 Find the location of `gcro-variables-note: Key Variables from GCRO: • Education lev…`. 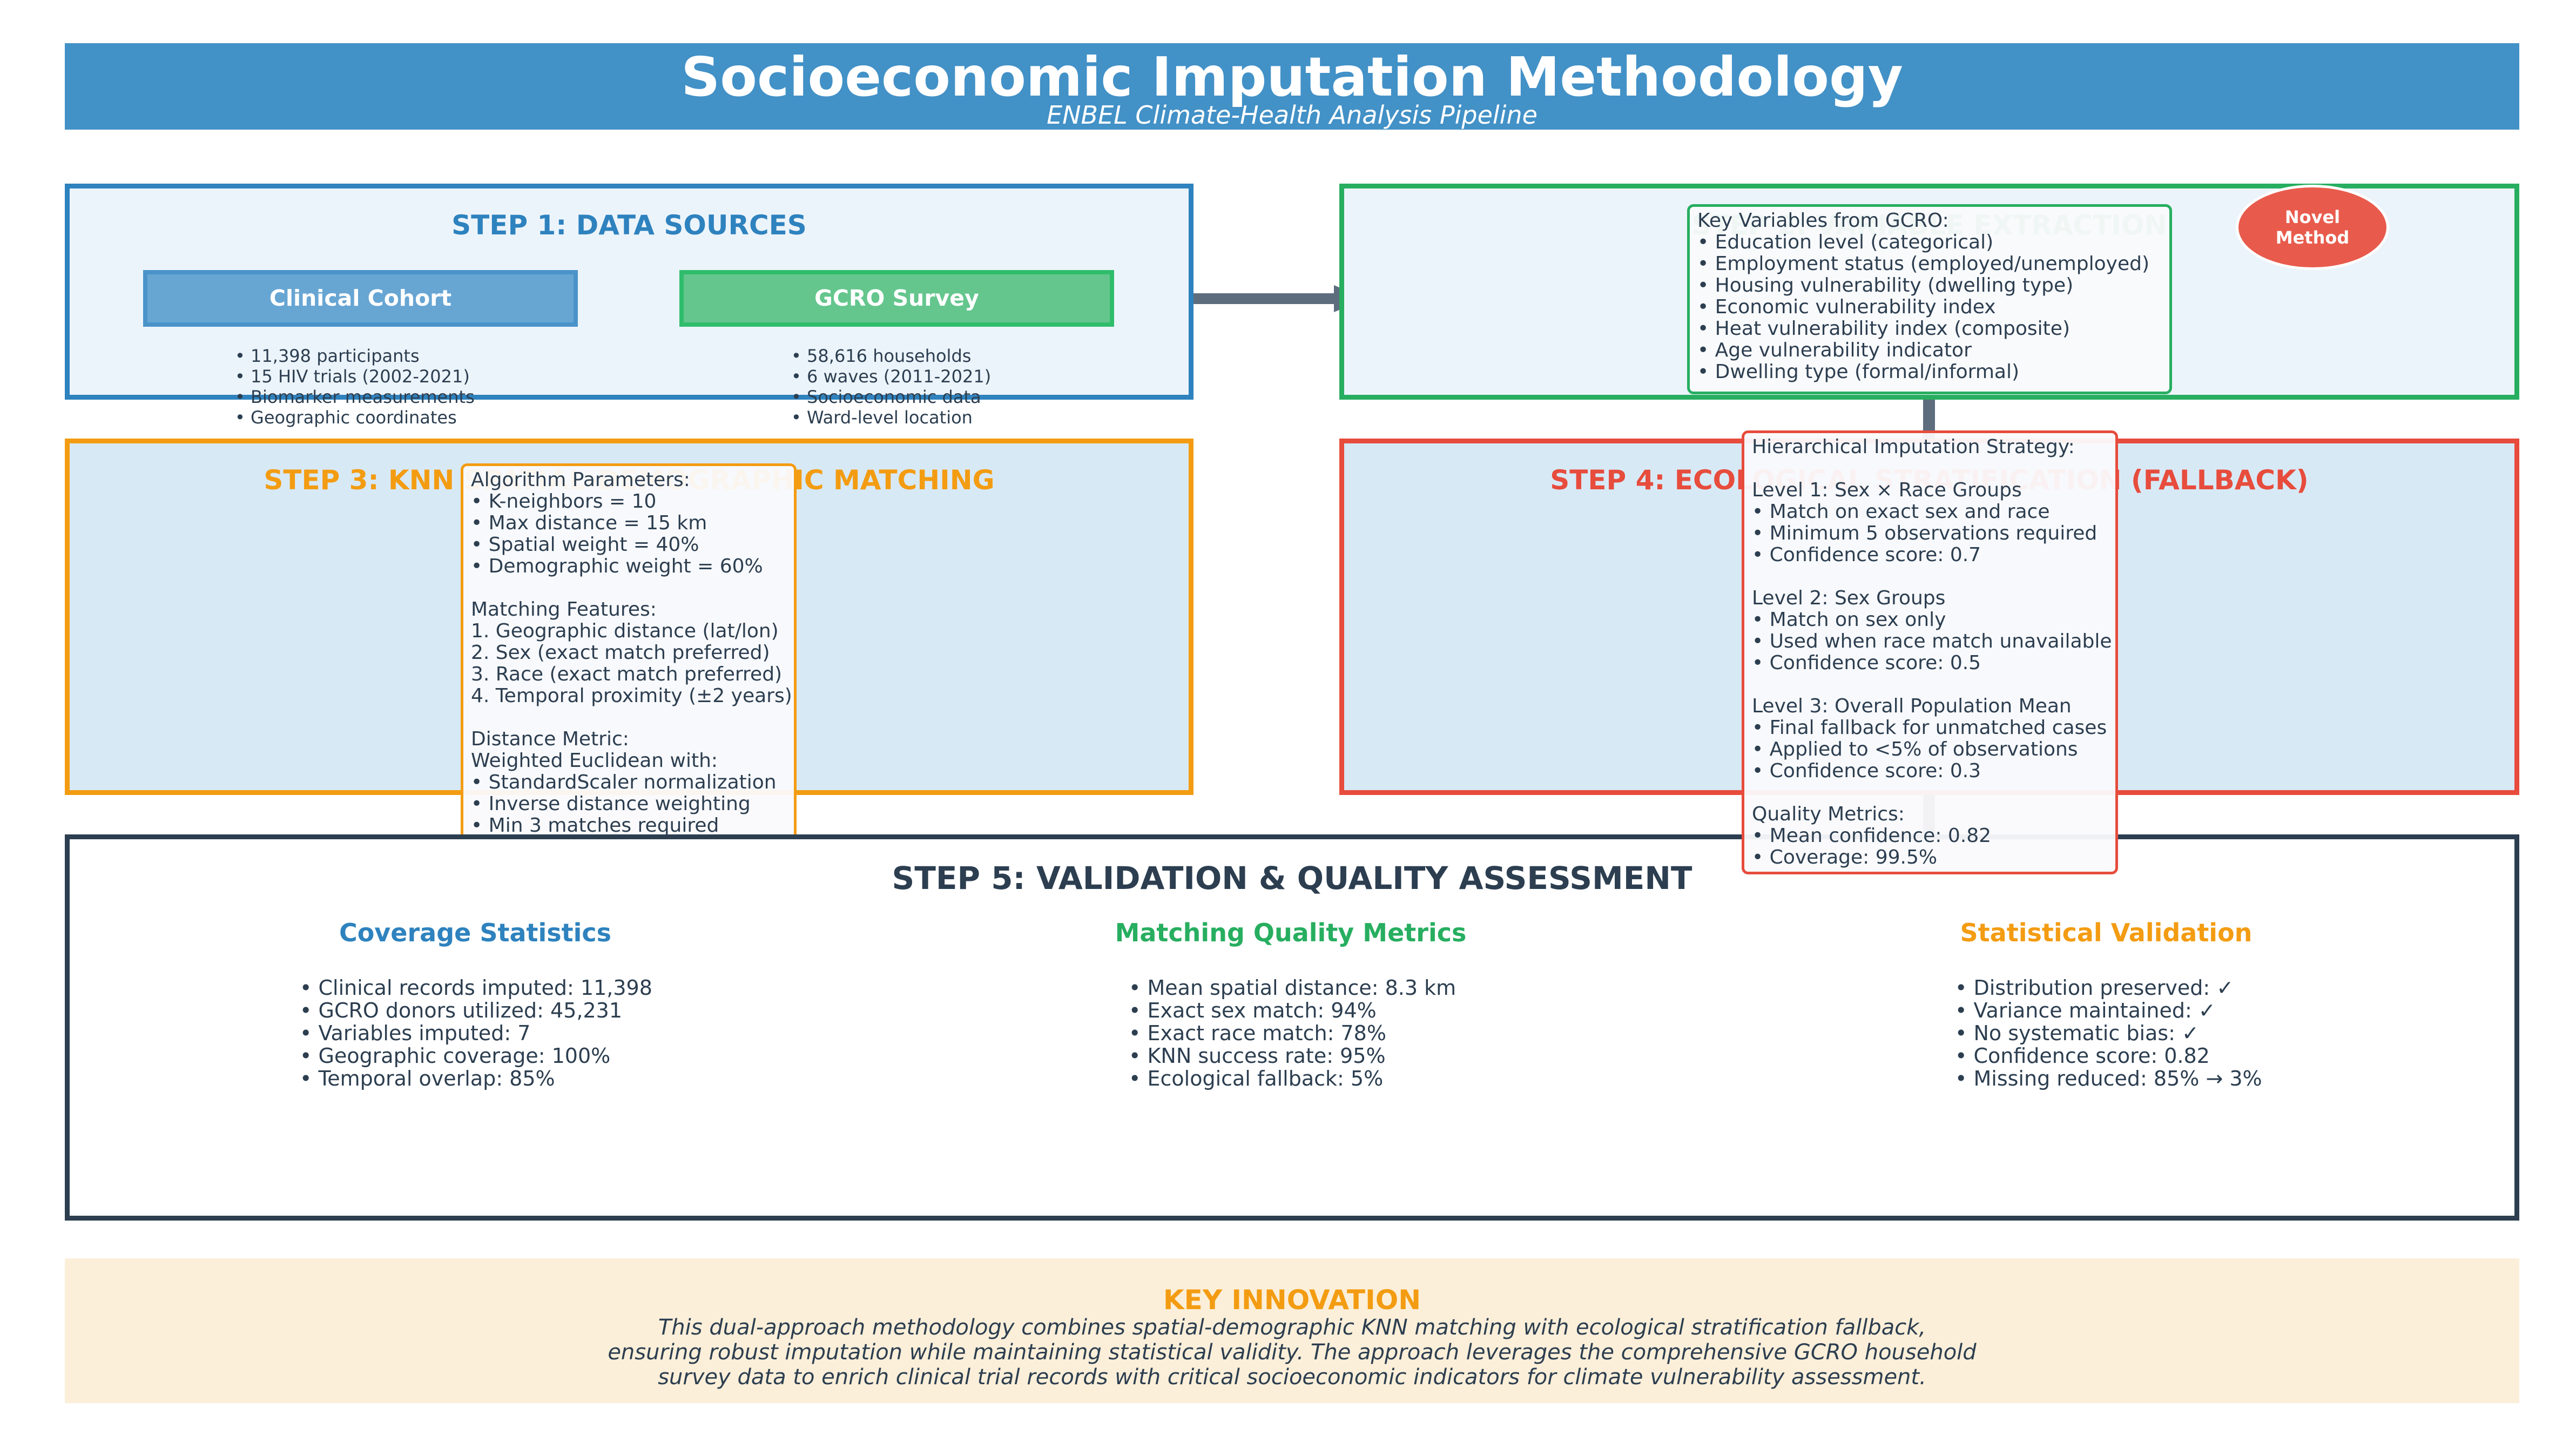

gcro-variables-note: Key Variables from GCRO: • Education lev… is located at coordinates (1929, 299).